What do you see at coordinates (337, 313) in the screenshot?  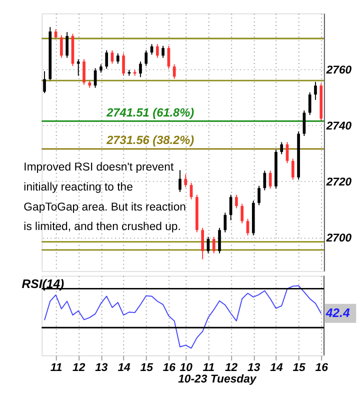 I see `text: 42.4` at bounding box center [337, 313].